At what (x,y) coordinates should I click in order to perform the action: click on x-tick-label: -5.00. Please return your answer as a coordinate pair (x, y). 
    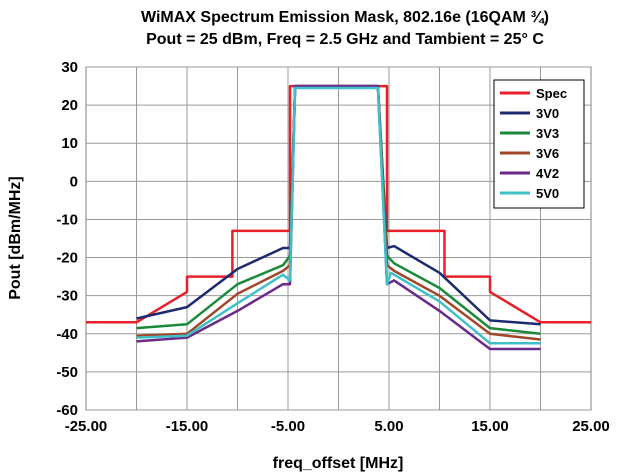
    Looking at the image, I should click on (288, 426).